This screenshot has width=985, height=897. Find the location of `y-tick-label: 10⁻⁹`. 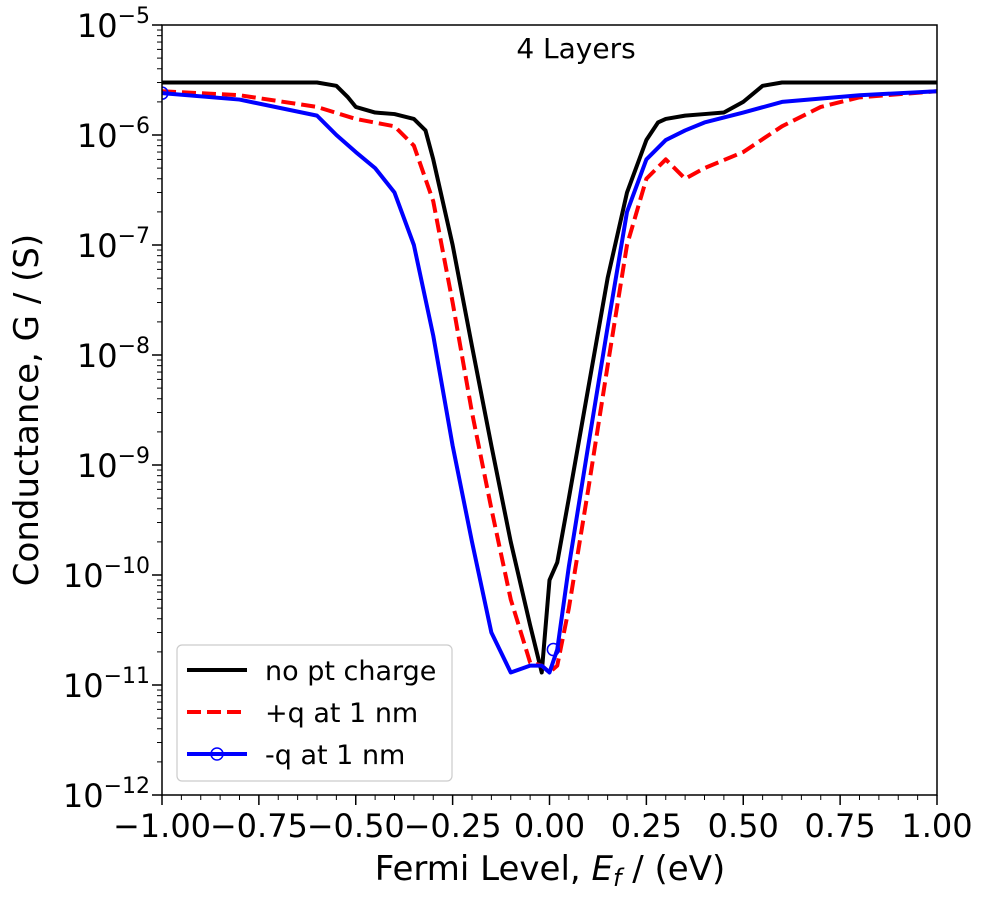

y-tick-label: 10⁻⁹ is located at coordinates (113, 464).